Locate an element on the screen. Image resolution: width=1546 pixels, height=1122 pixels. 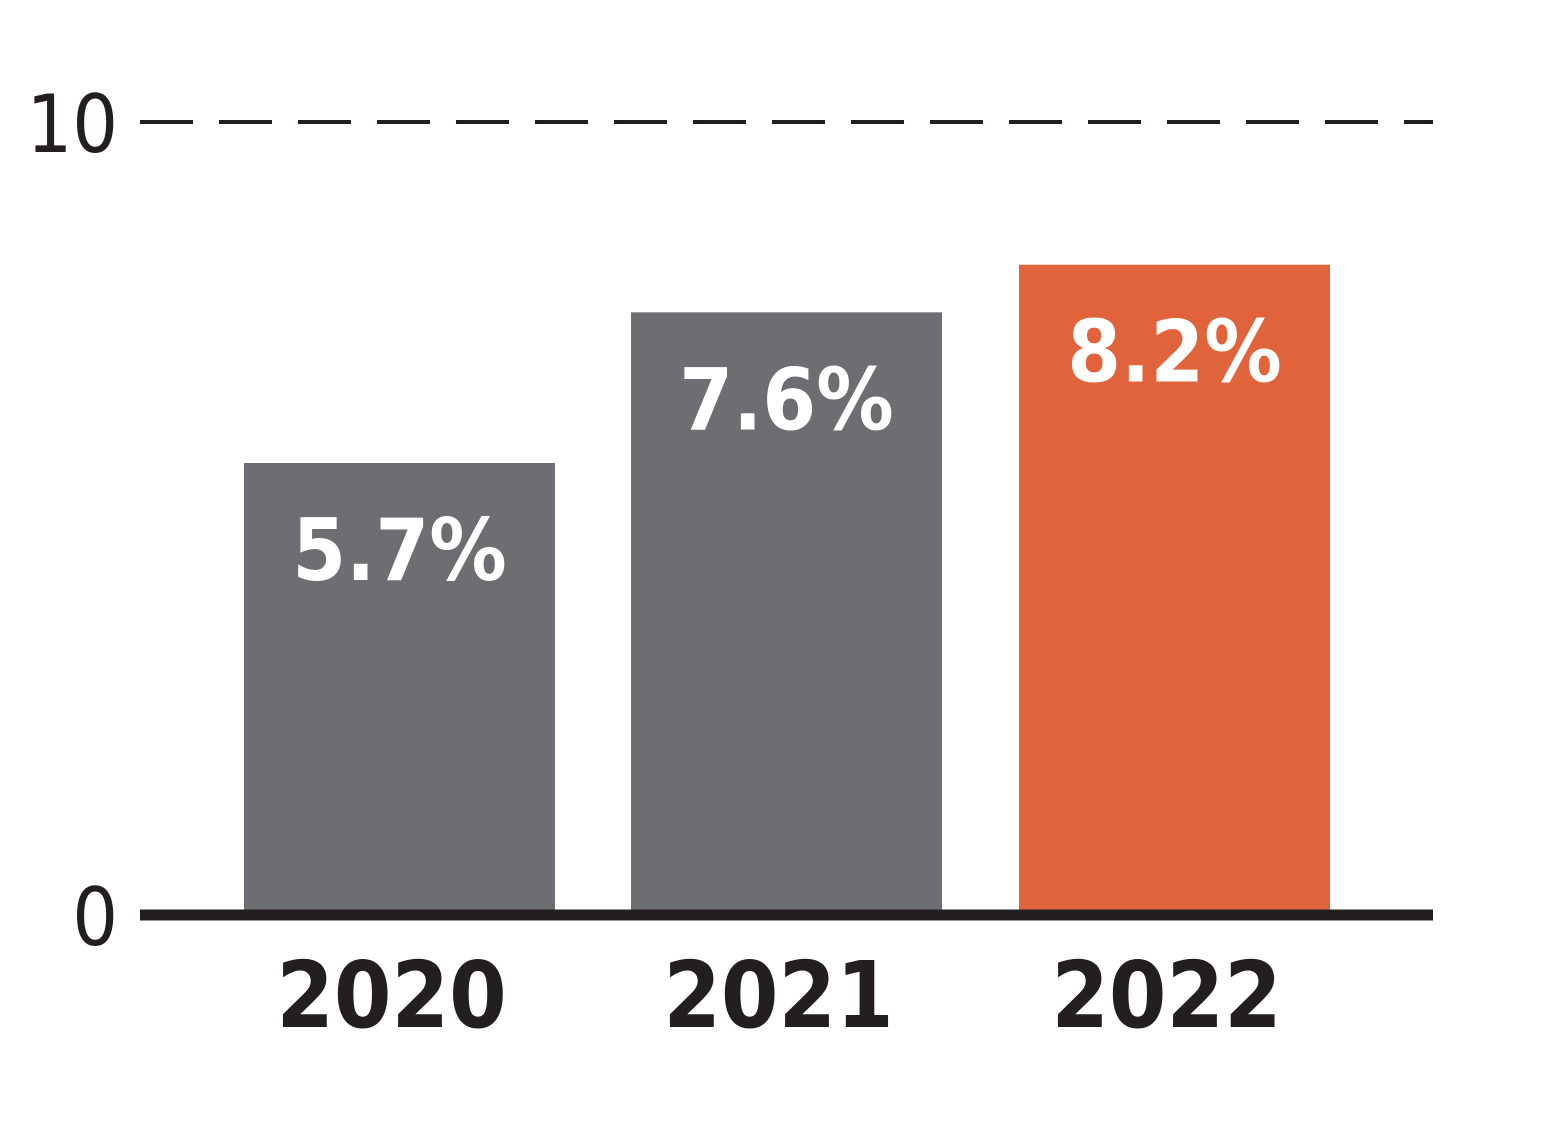
y-tick-label-0: 0 is located at coordinates (95, 917).